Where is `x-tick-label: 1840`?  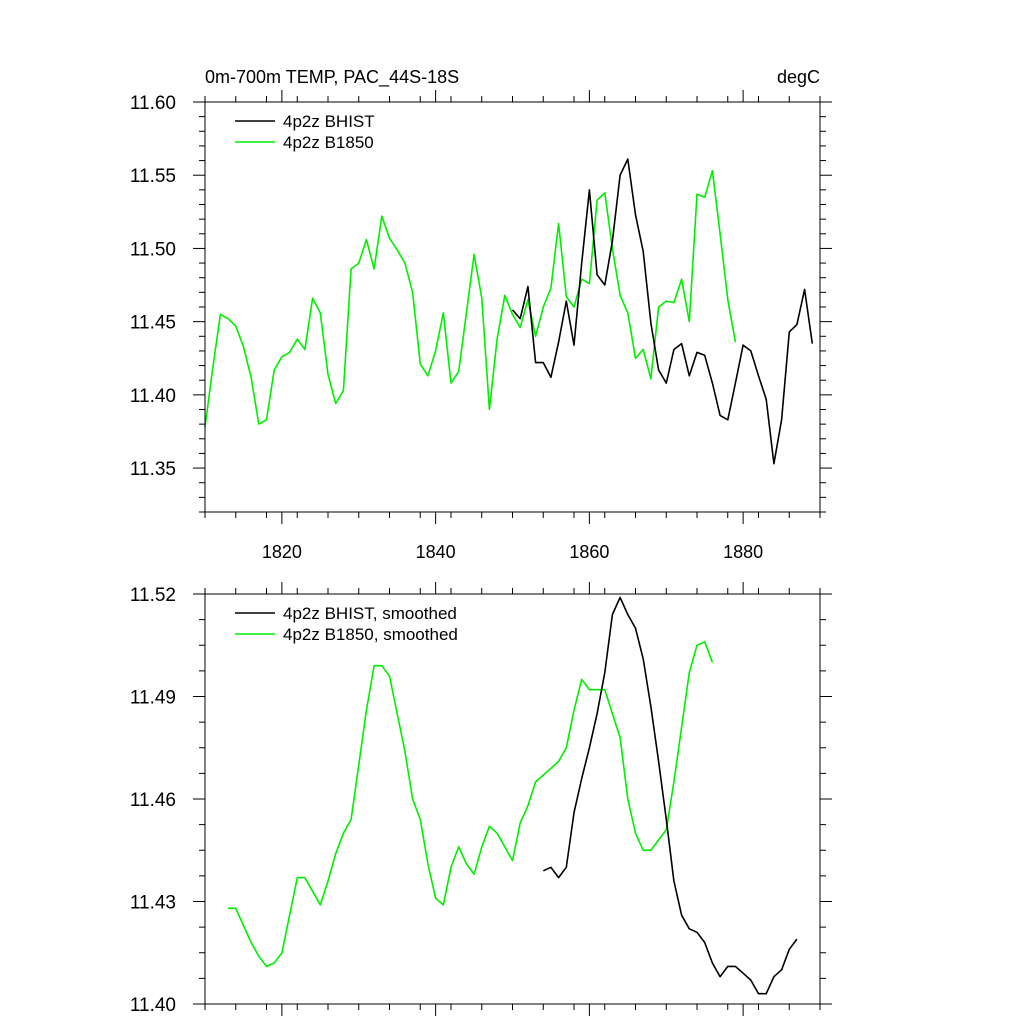
x-tick-label: 1840 is located at coordinates (436, 552).